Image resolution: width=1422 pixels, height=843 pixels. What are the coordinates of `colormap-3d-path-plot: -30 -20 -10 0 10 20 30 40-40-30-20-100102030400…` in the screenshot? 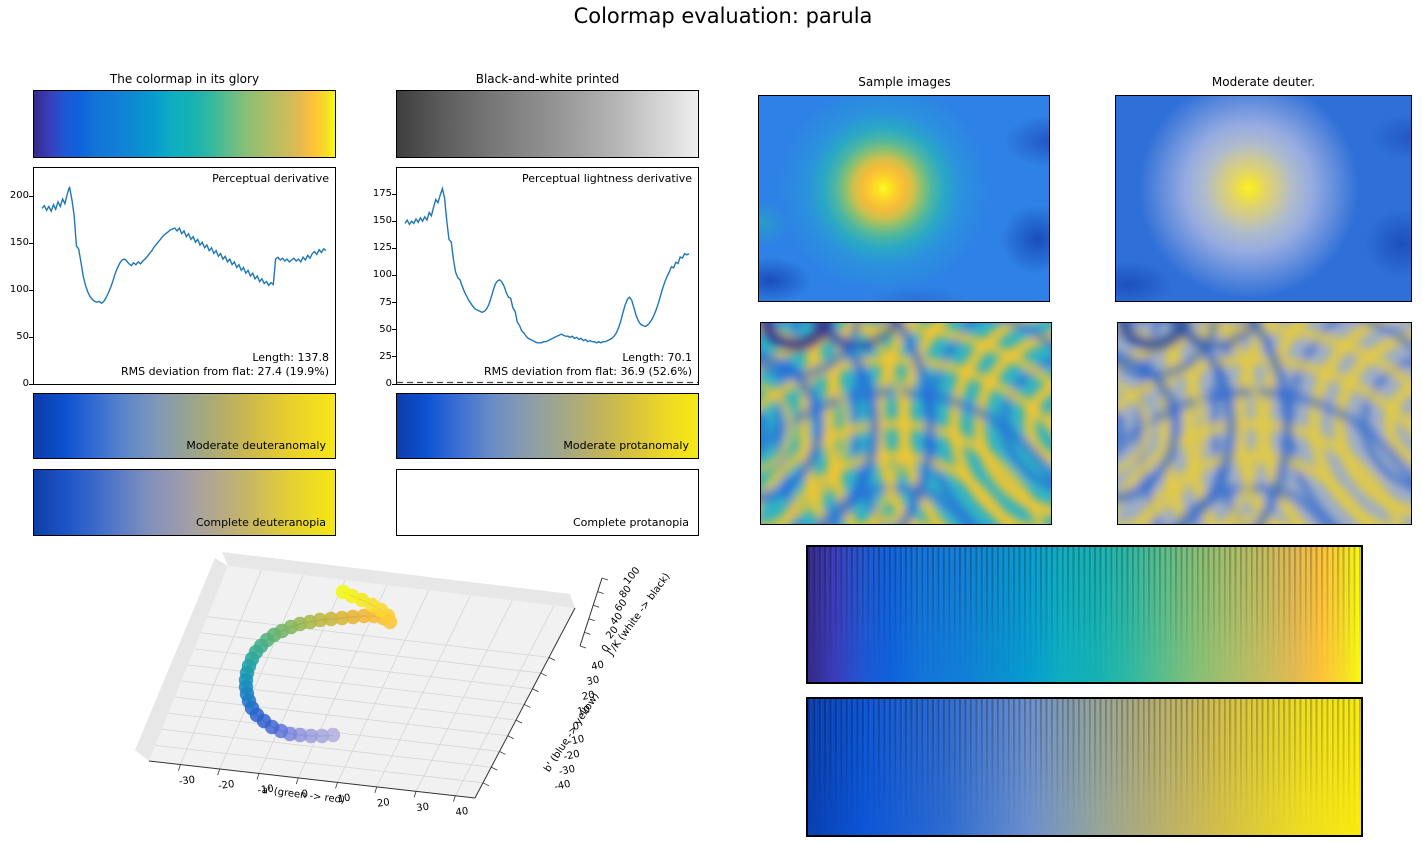 It's located at (404, 685).